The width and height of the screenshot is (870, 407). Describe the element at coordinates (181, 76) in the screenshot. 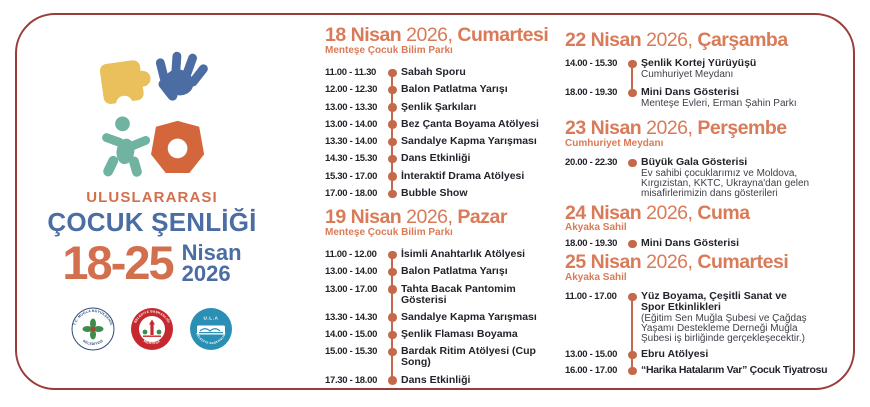

I see `hand-icon` at that location.